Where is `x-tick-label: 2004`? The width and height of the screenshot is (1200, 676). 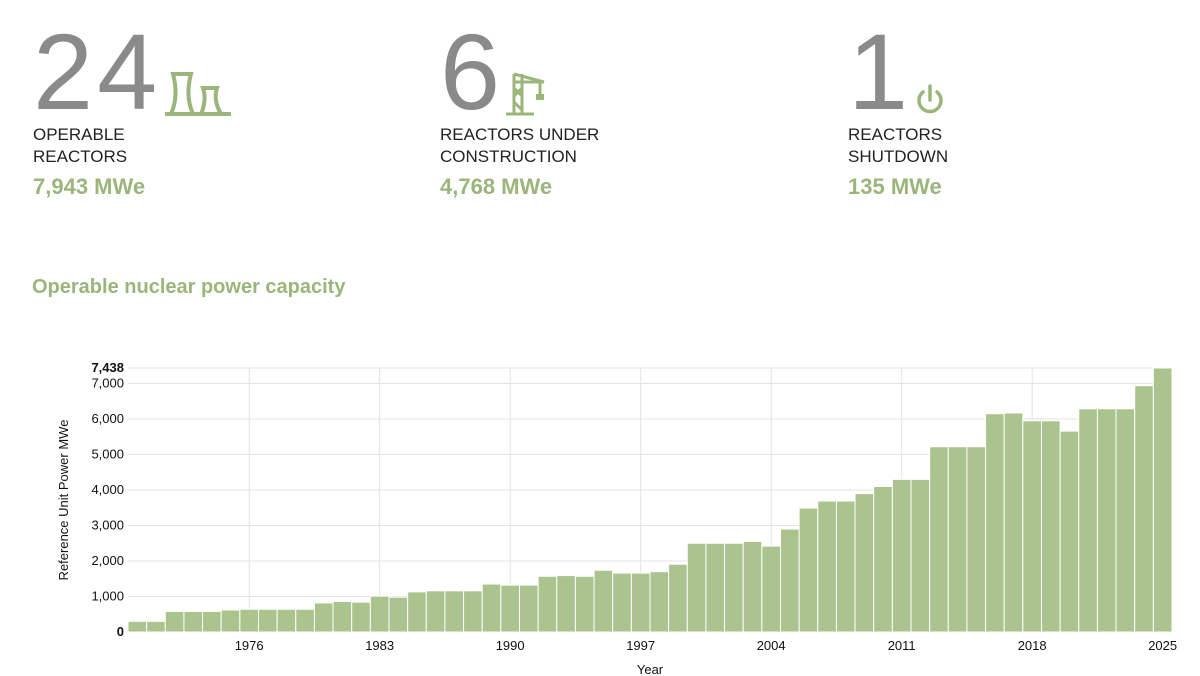 x-tick-label: 2004 is located at coordinates (771, 645).